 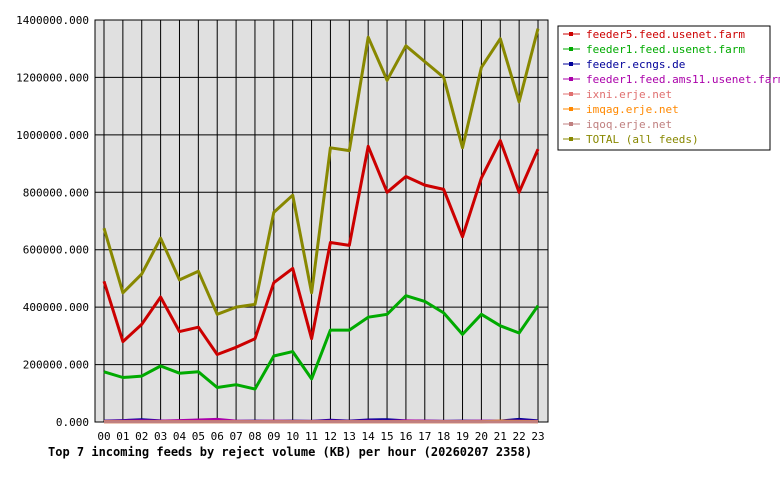 What do you see at coordinates (642, 139) in the screenshot?
I see `legend-label: TOTAL (all feeds)` at bounding box center [642, 139].